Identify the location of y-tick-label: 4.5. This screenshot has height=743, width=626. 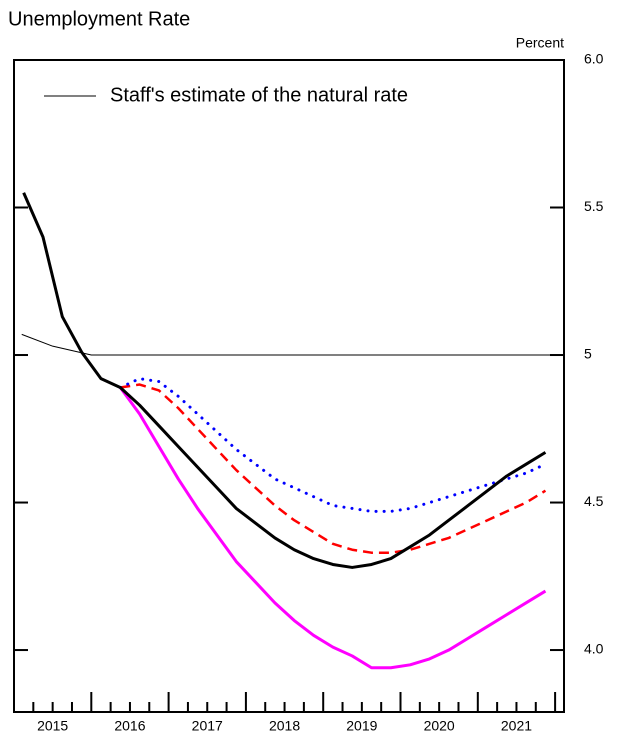
(594, 501).